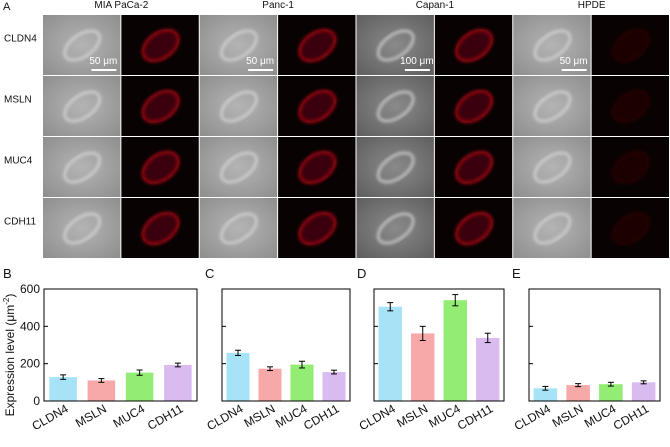  I want to click on column-header: HPDE, so click(592, 5).